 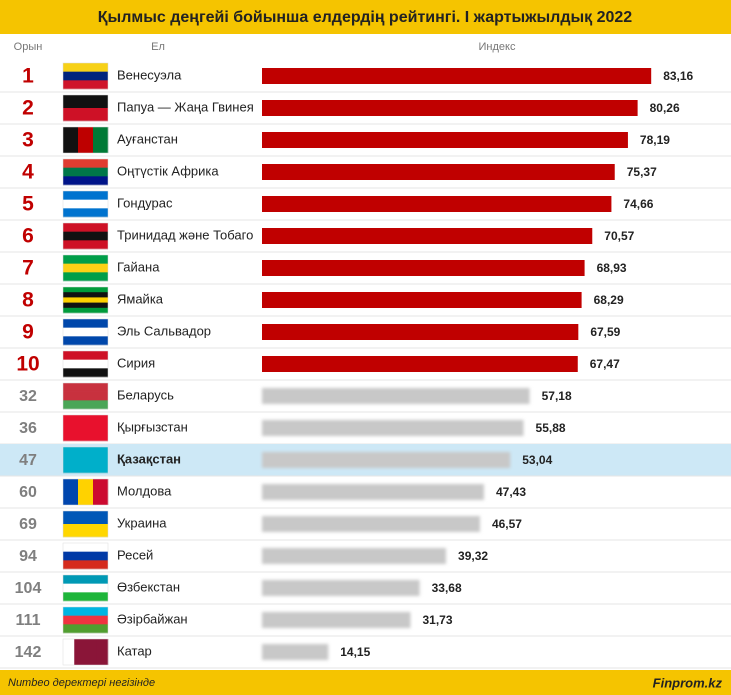 I want to click on category-header: Ел, so click(x=158, y=47).